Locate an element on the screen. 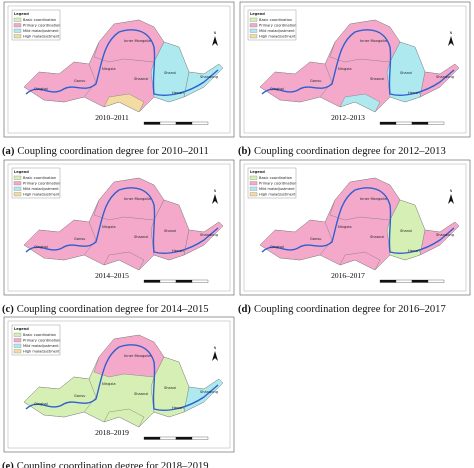  caption-label: (b) is located at coordinates (244, 151).